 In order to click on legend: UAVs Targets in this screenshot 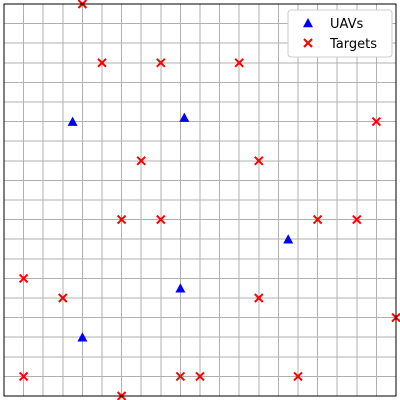, I will do `click(340, 33)`.